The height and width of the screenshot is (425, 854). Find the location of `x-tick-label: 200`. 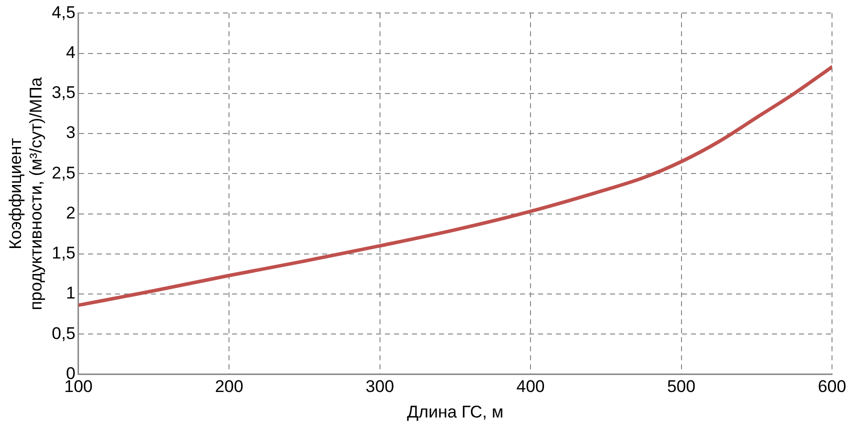

x-tick-label: 200 is located at coordinates (229, 386).